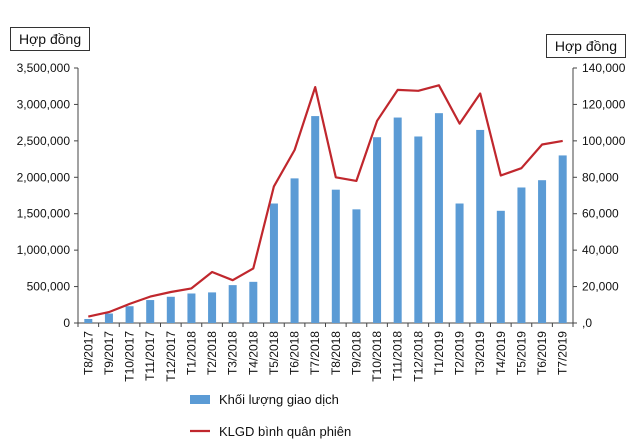 Image resolution: width=640 pixels, height=448 pixels. Describe the element at coordinates (44, 214) in the screenshot. I see `left-y-tick-label: 1,500,000` at that location.